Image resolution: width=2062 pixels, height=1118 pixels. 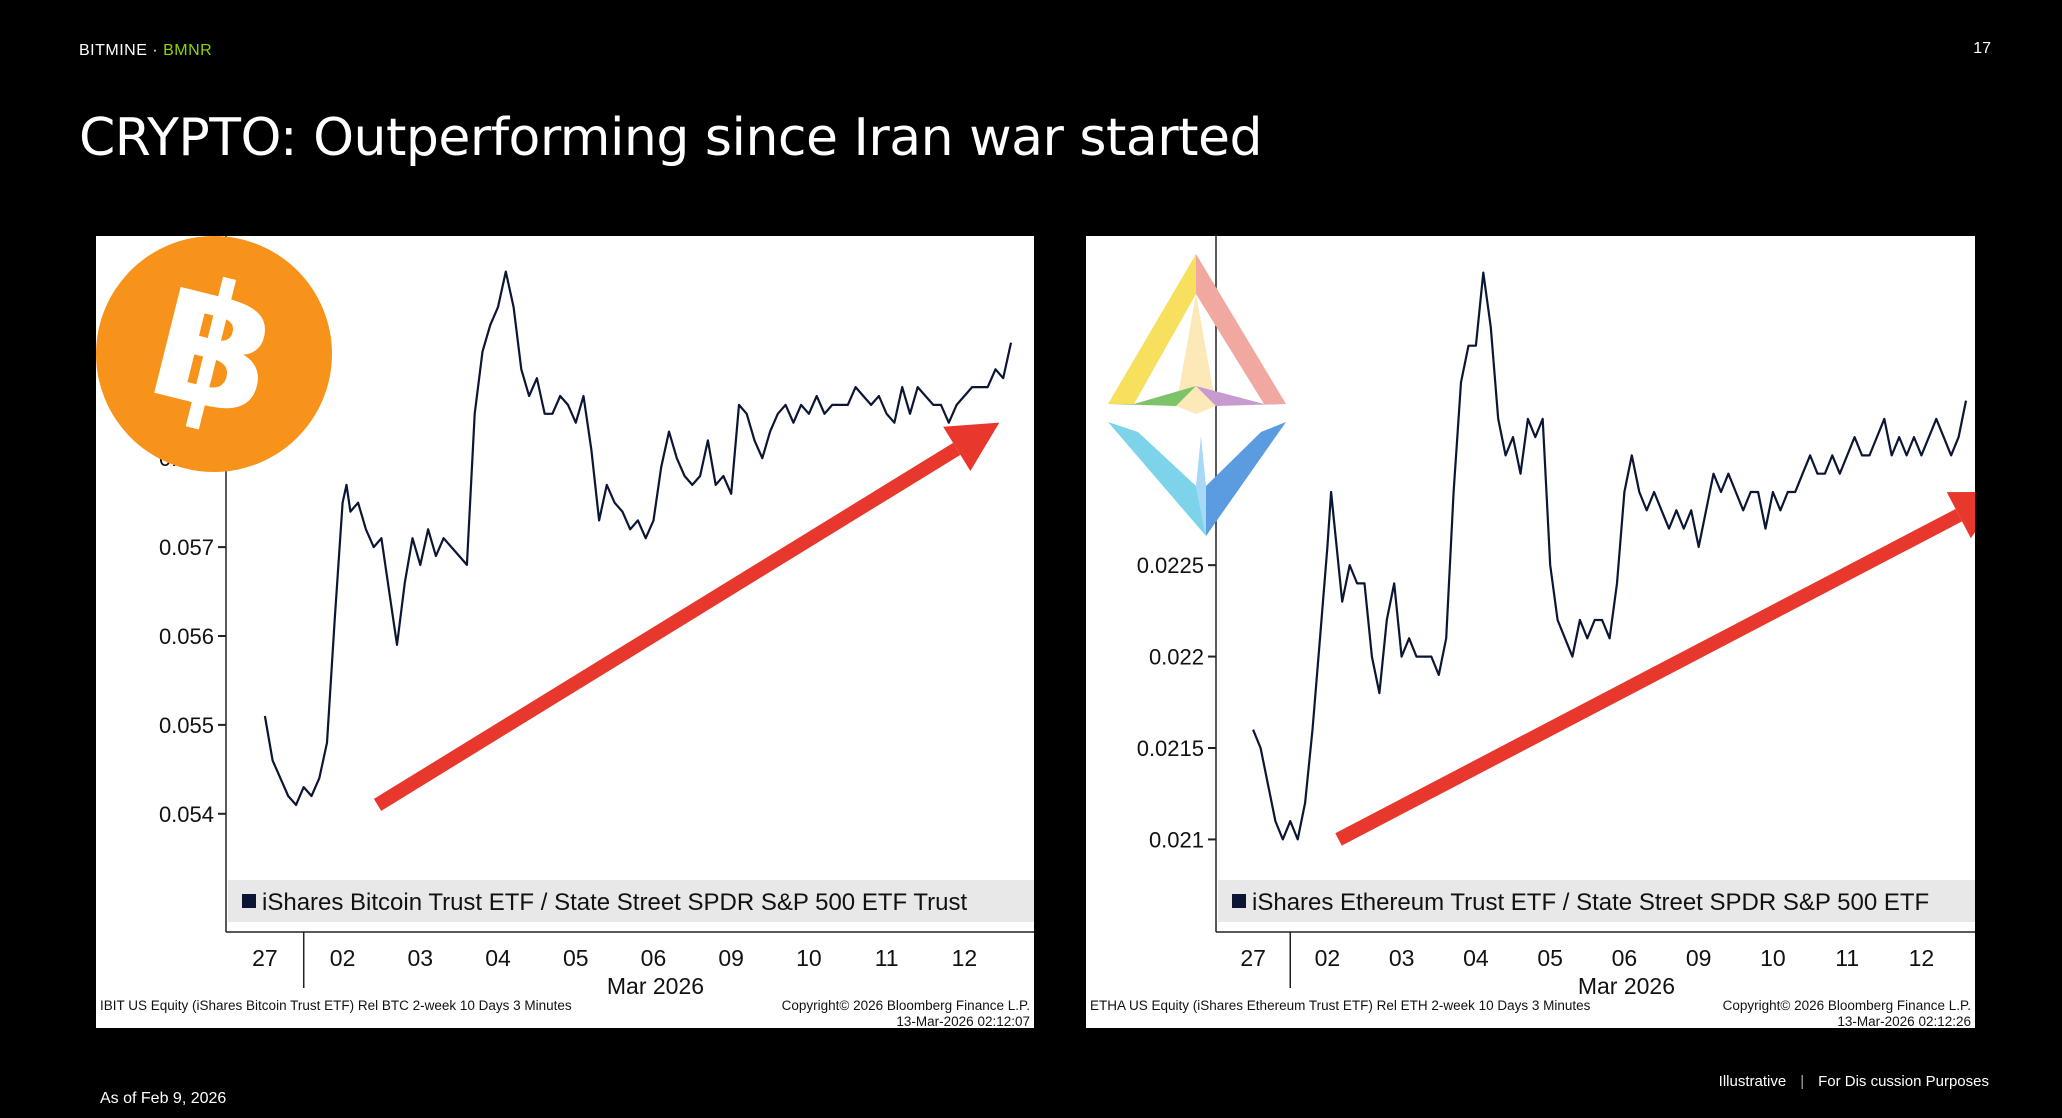 I want to click on brand-label: BITMINE · BMNR, so click(x=145, y=51).